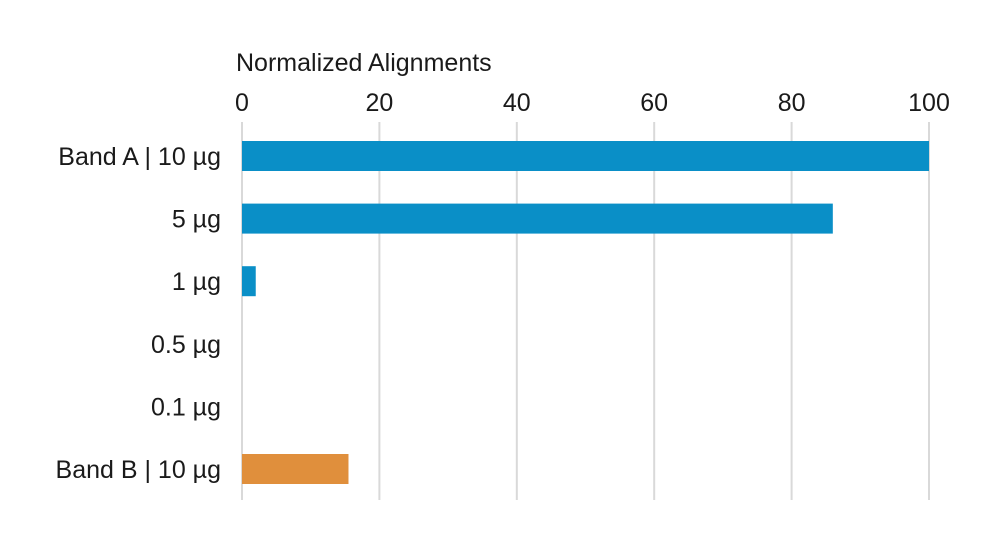  Describe the element at coordinates (517, 103) in the screenshot. I see `x-tick-label: 40` at that location.